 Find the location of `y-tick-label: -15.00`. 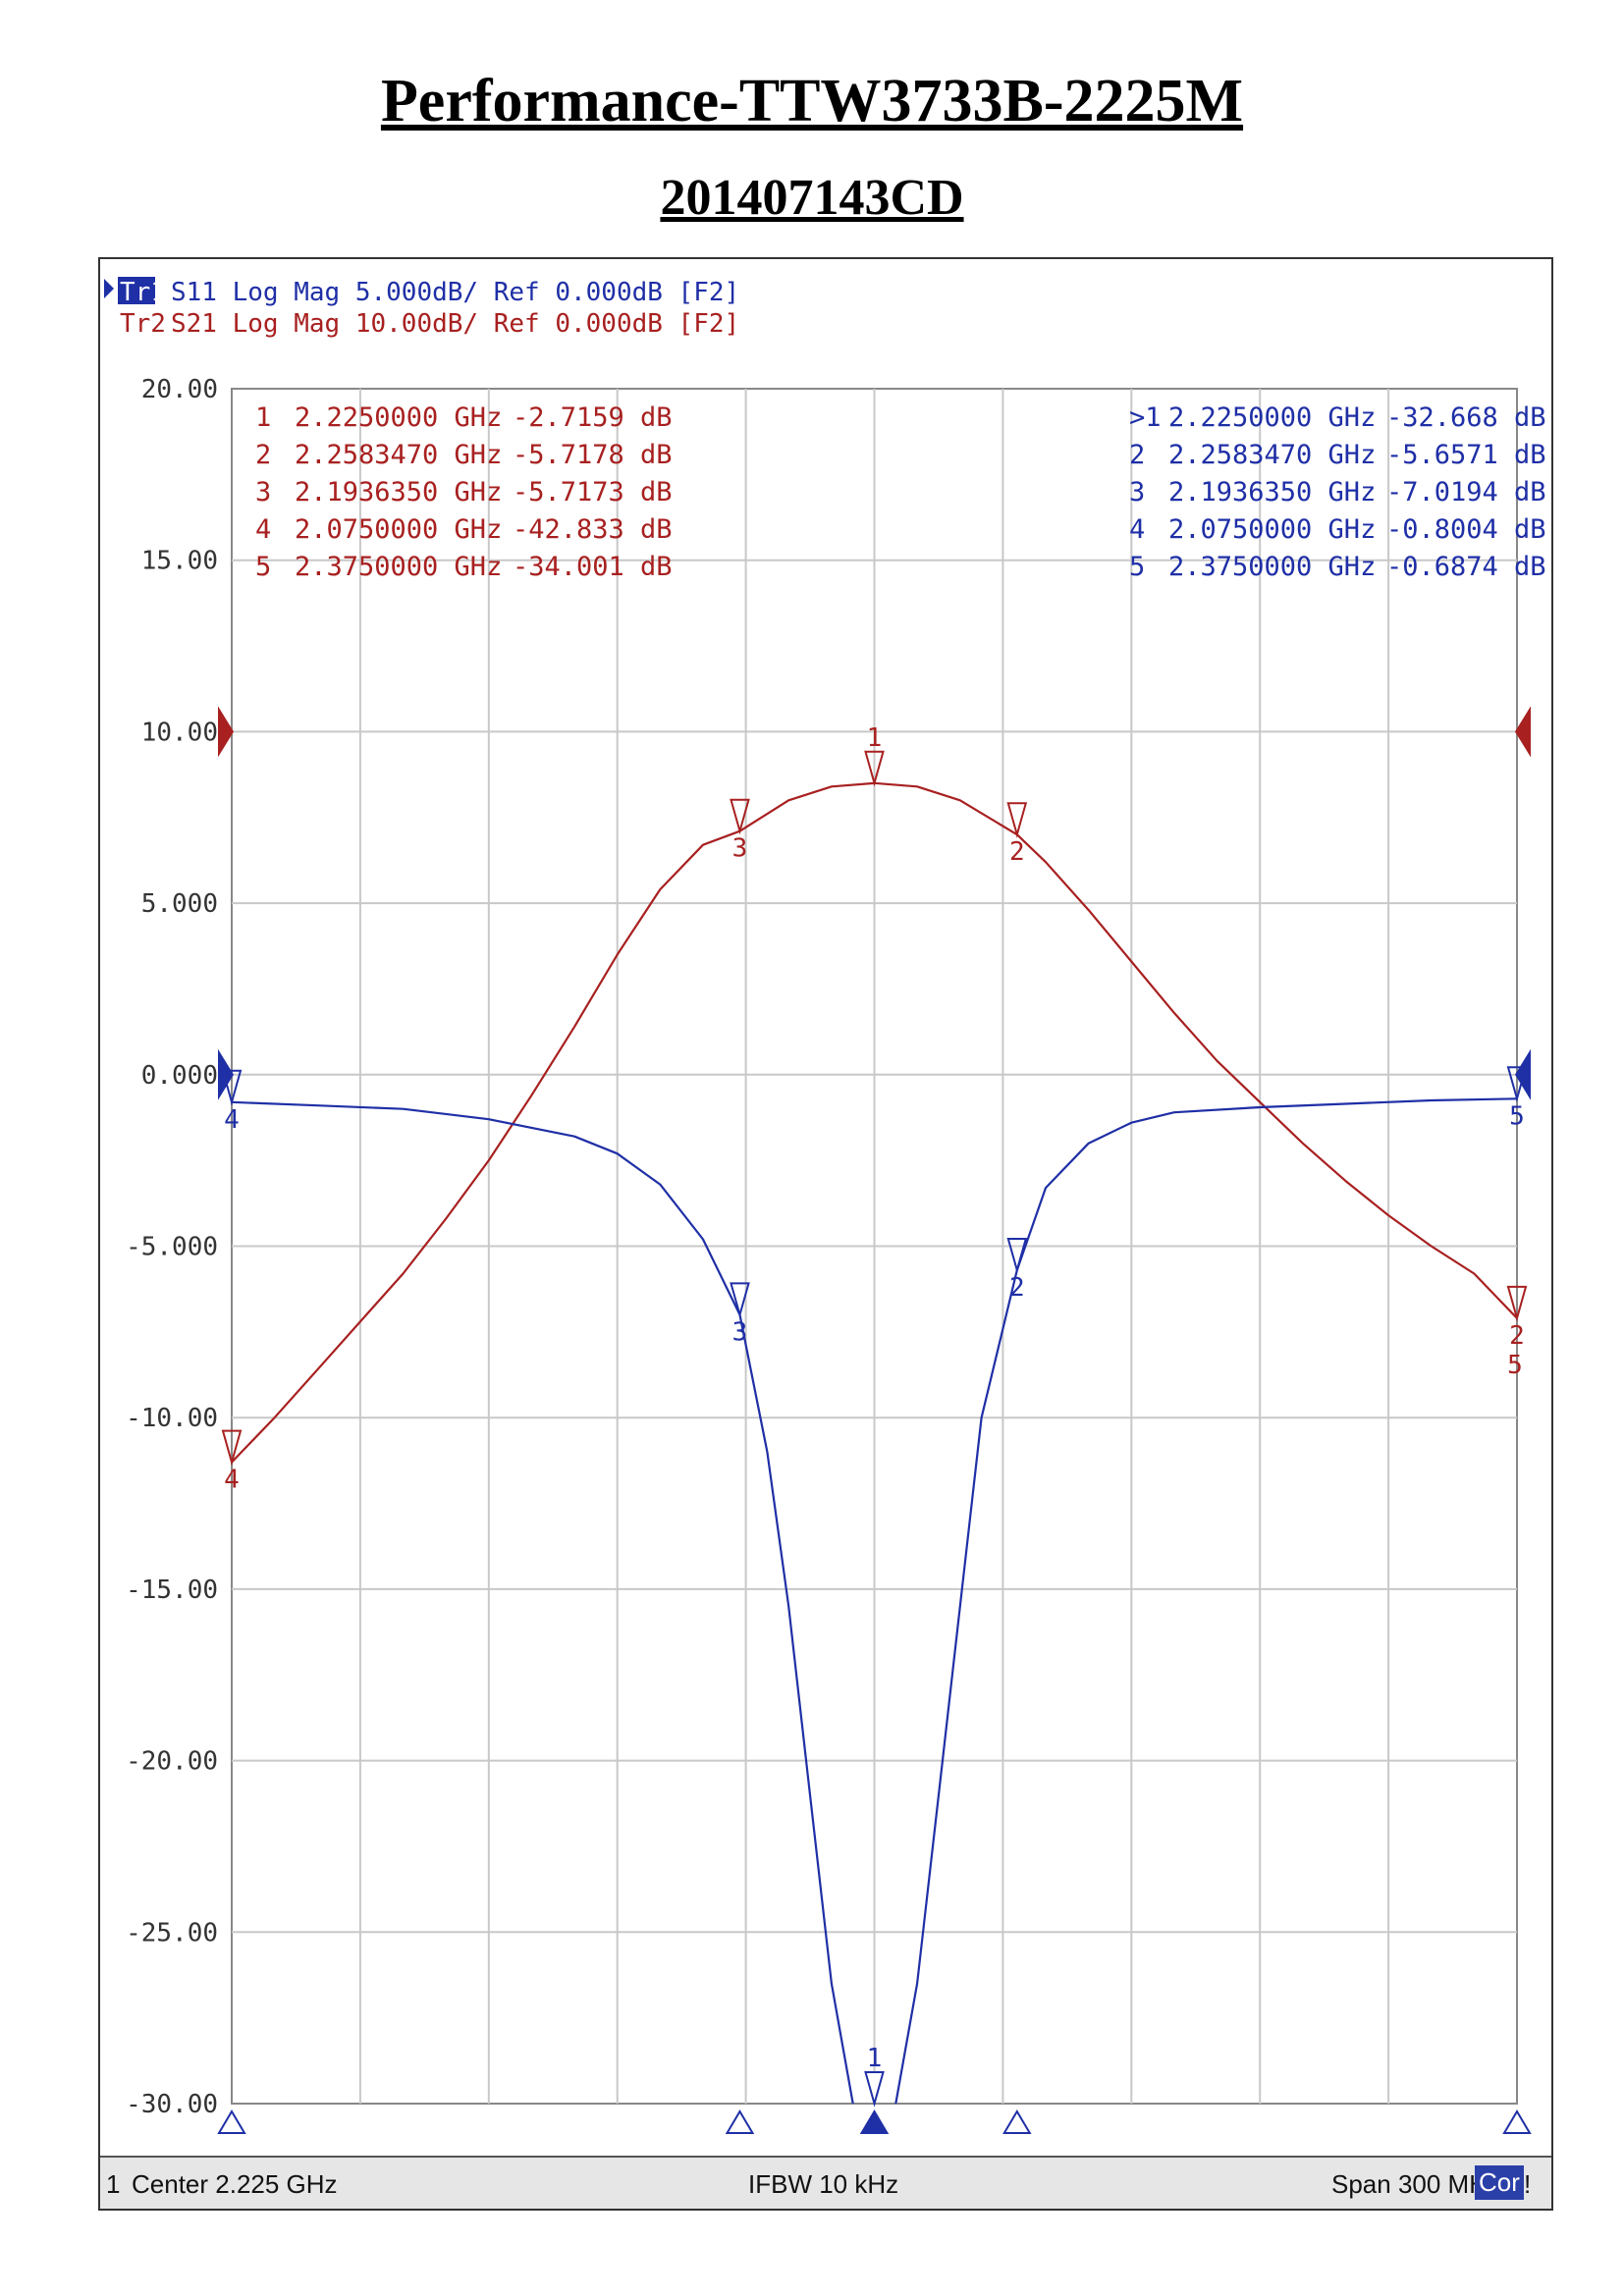

y-tick-label: -15.00 is located at coordinates (172, 1590).